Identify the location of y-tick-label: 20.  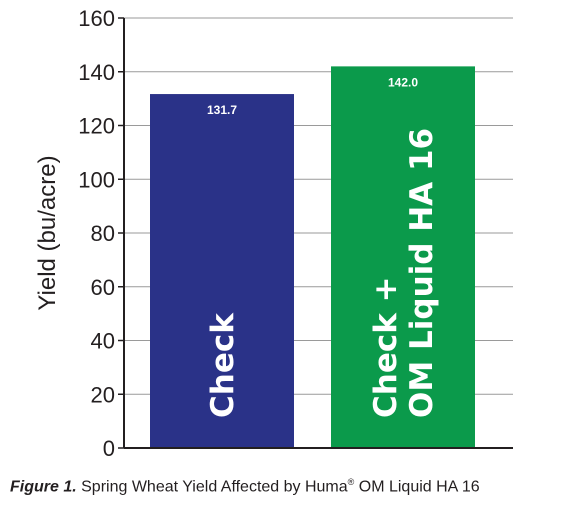
(103, 394).